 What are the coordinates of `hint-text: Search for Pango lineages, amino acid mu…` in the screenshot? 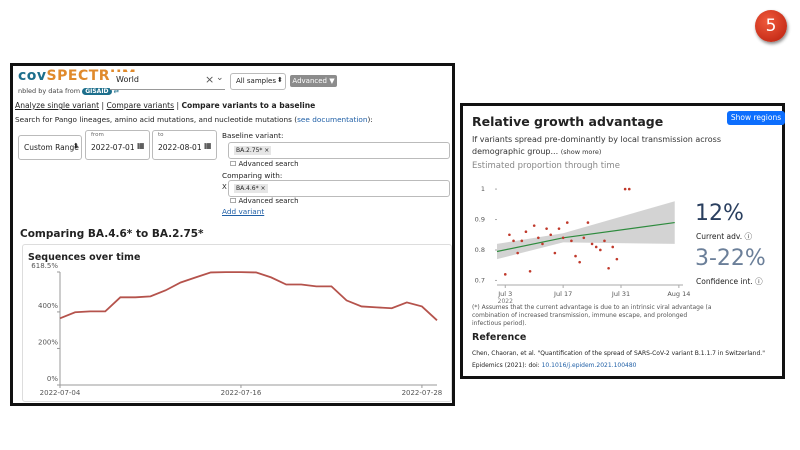 It's located at (156, 119).